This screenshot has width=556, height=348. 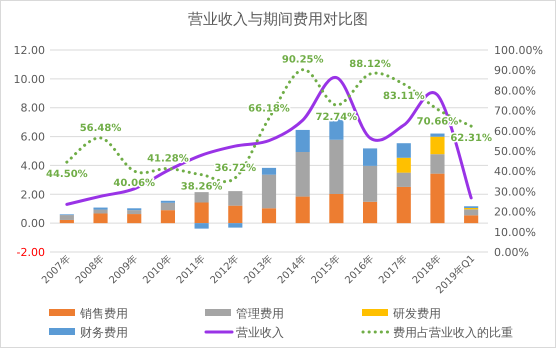 I want to click on y-tick-label: 0.00, so click(x=32, y=223).